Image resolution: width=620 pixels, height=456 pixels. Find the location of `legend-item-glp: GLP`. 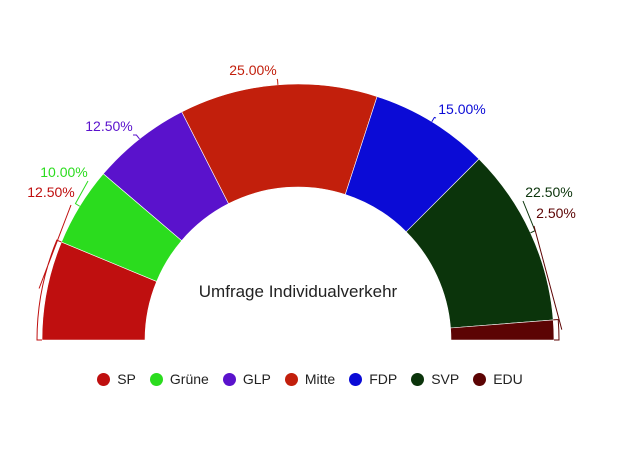

legend-item-glp: GLP is located at coordinates (246, 379).